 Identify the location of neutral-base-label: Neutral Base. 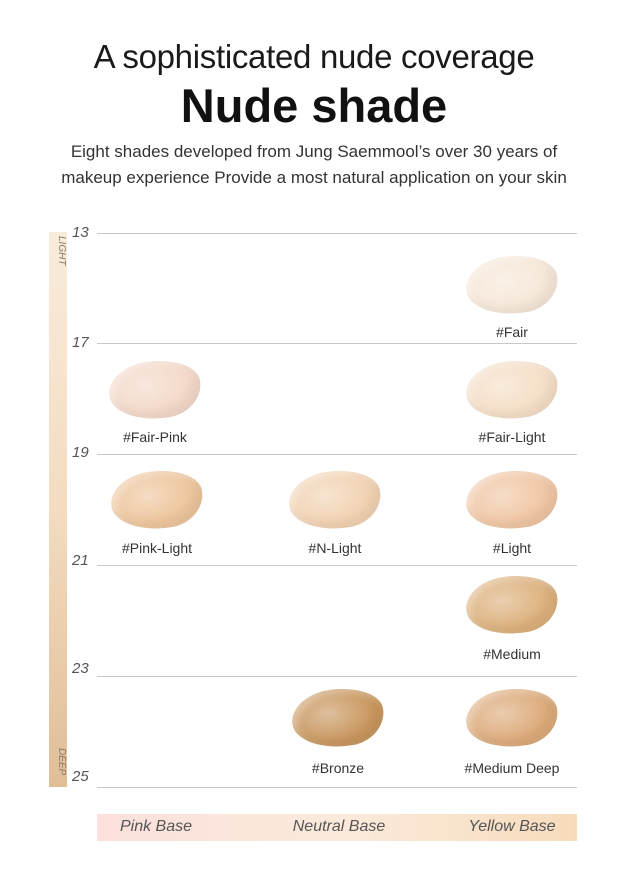
(339, 826).